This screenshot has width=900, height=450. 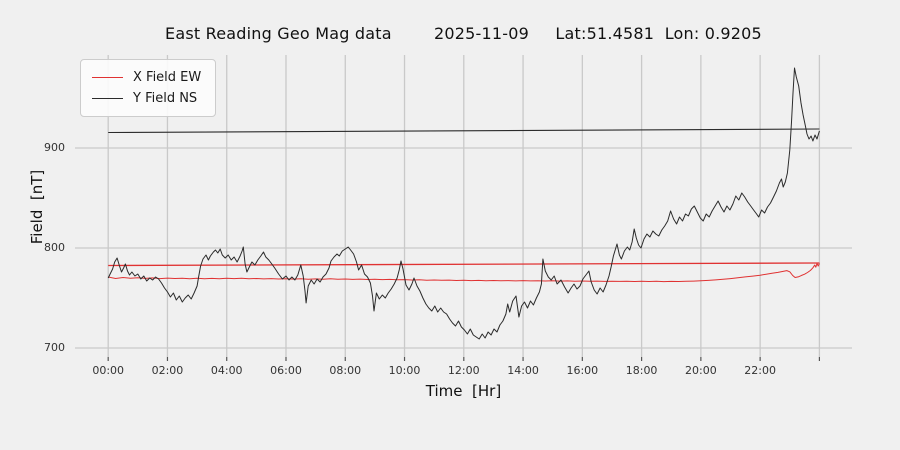 What do you see at coordinates (107, 98) in the screenshot?
I see `legend-line-sample-black` at bounding box center [107, 98].